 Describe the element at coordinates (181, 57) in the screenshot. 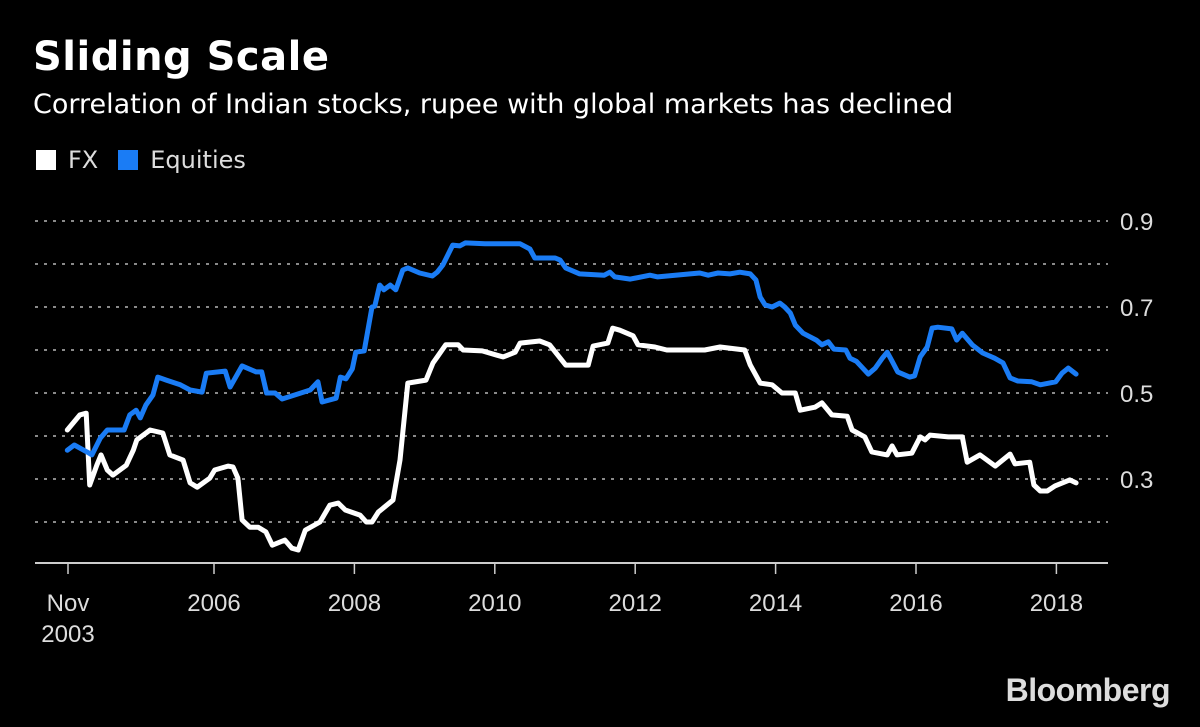

I see `chart-title: Sliding Scale` at that location.